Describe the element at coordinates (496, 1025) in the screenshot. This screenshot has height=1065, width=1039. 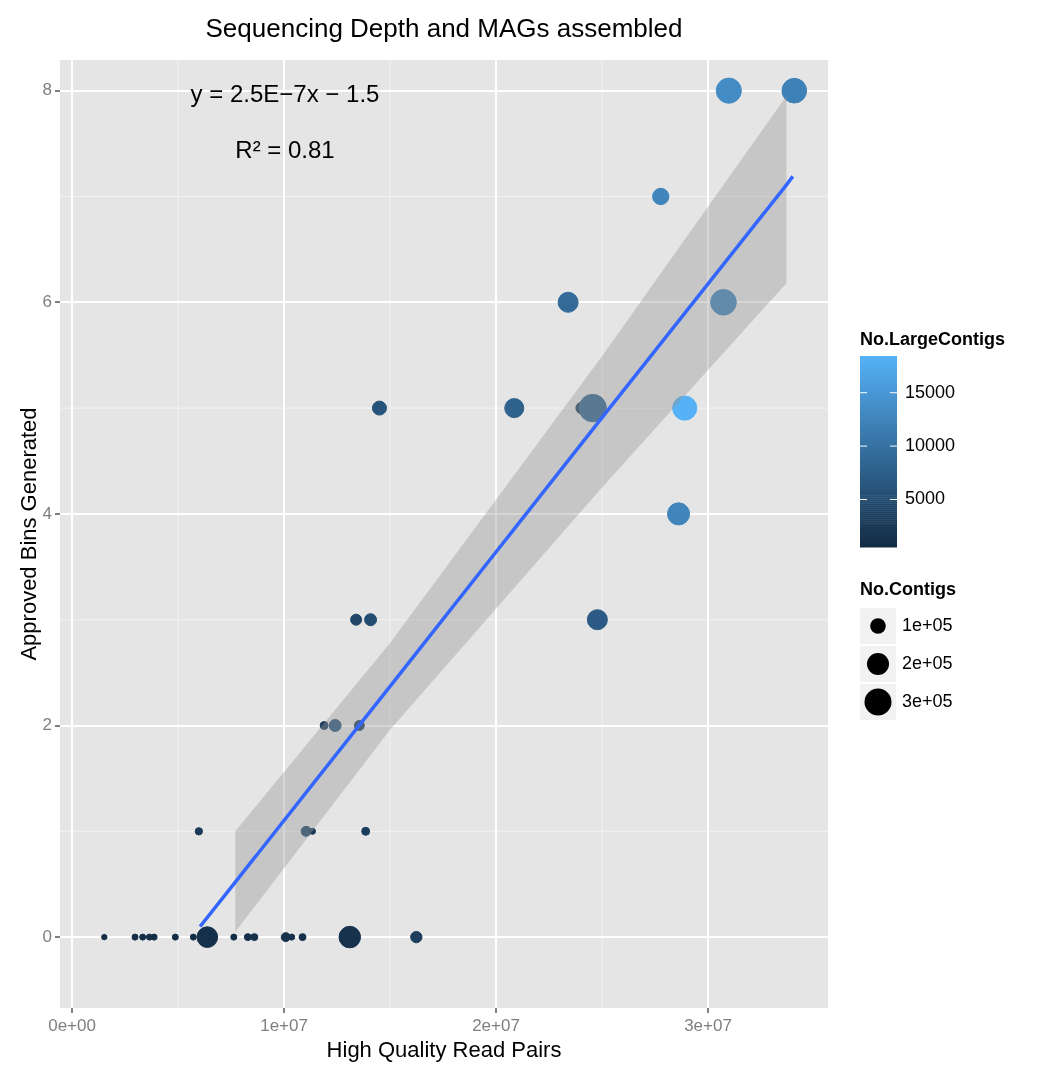
I see `x-tick-label: 2e+07` at that location.